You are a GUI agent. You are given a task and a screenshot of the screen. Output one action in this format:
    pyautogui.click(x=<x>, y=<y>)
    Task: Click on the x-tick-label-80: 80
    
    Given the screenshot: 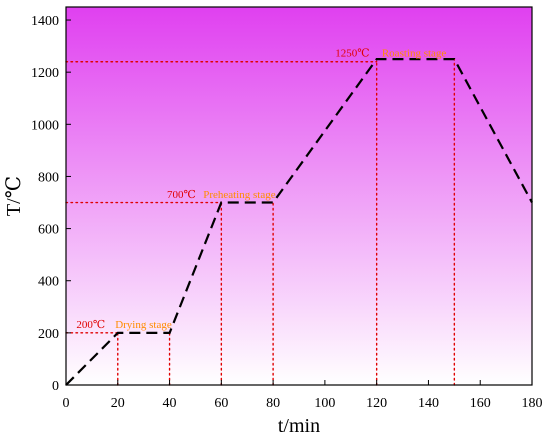 What is the action you would take?
    pyautogui.click(x=273, y=403)
    